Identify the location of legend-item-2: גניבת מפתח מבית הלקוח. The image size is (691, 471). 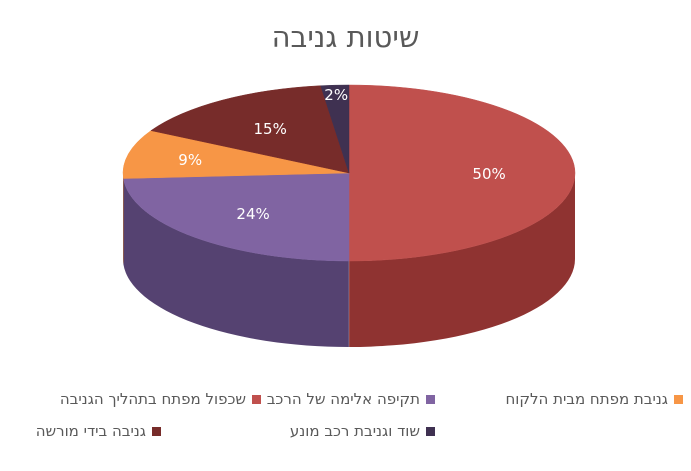
(594, 399).